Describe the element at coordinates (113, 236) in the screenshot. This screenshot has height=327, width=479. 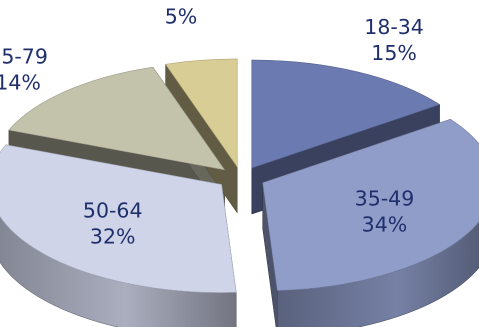
I see `slice-value-5064: 32%` at that location.